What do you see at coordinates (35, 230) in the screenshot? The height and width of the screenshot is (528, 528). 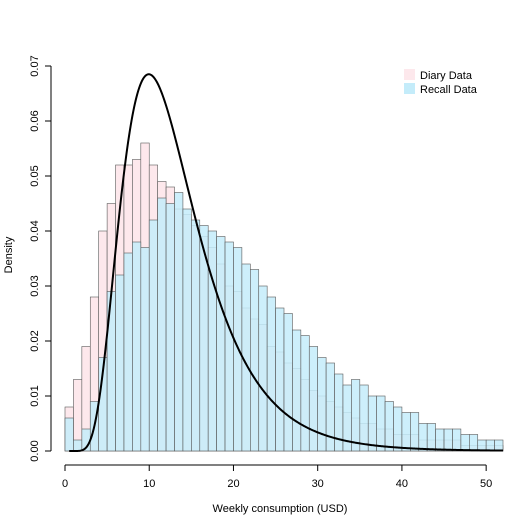 I see `y-tick-label: 0.04` at bounding box center [35, 230].